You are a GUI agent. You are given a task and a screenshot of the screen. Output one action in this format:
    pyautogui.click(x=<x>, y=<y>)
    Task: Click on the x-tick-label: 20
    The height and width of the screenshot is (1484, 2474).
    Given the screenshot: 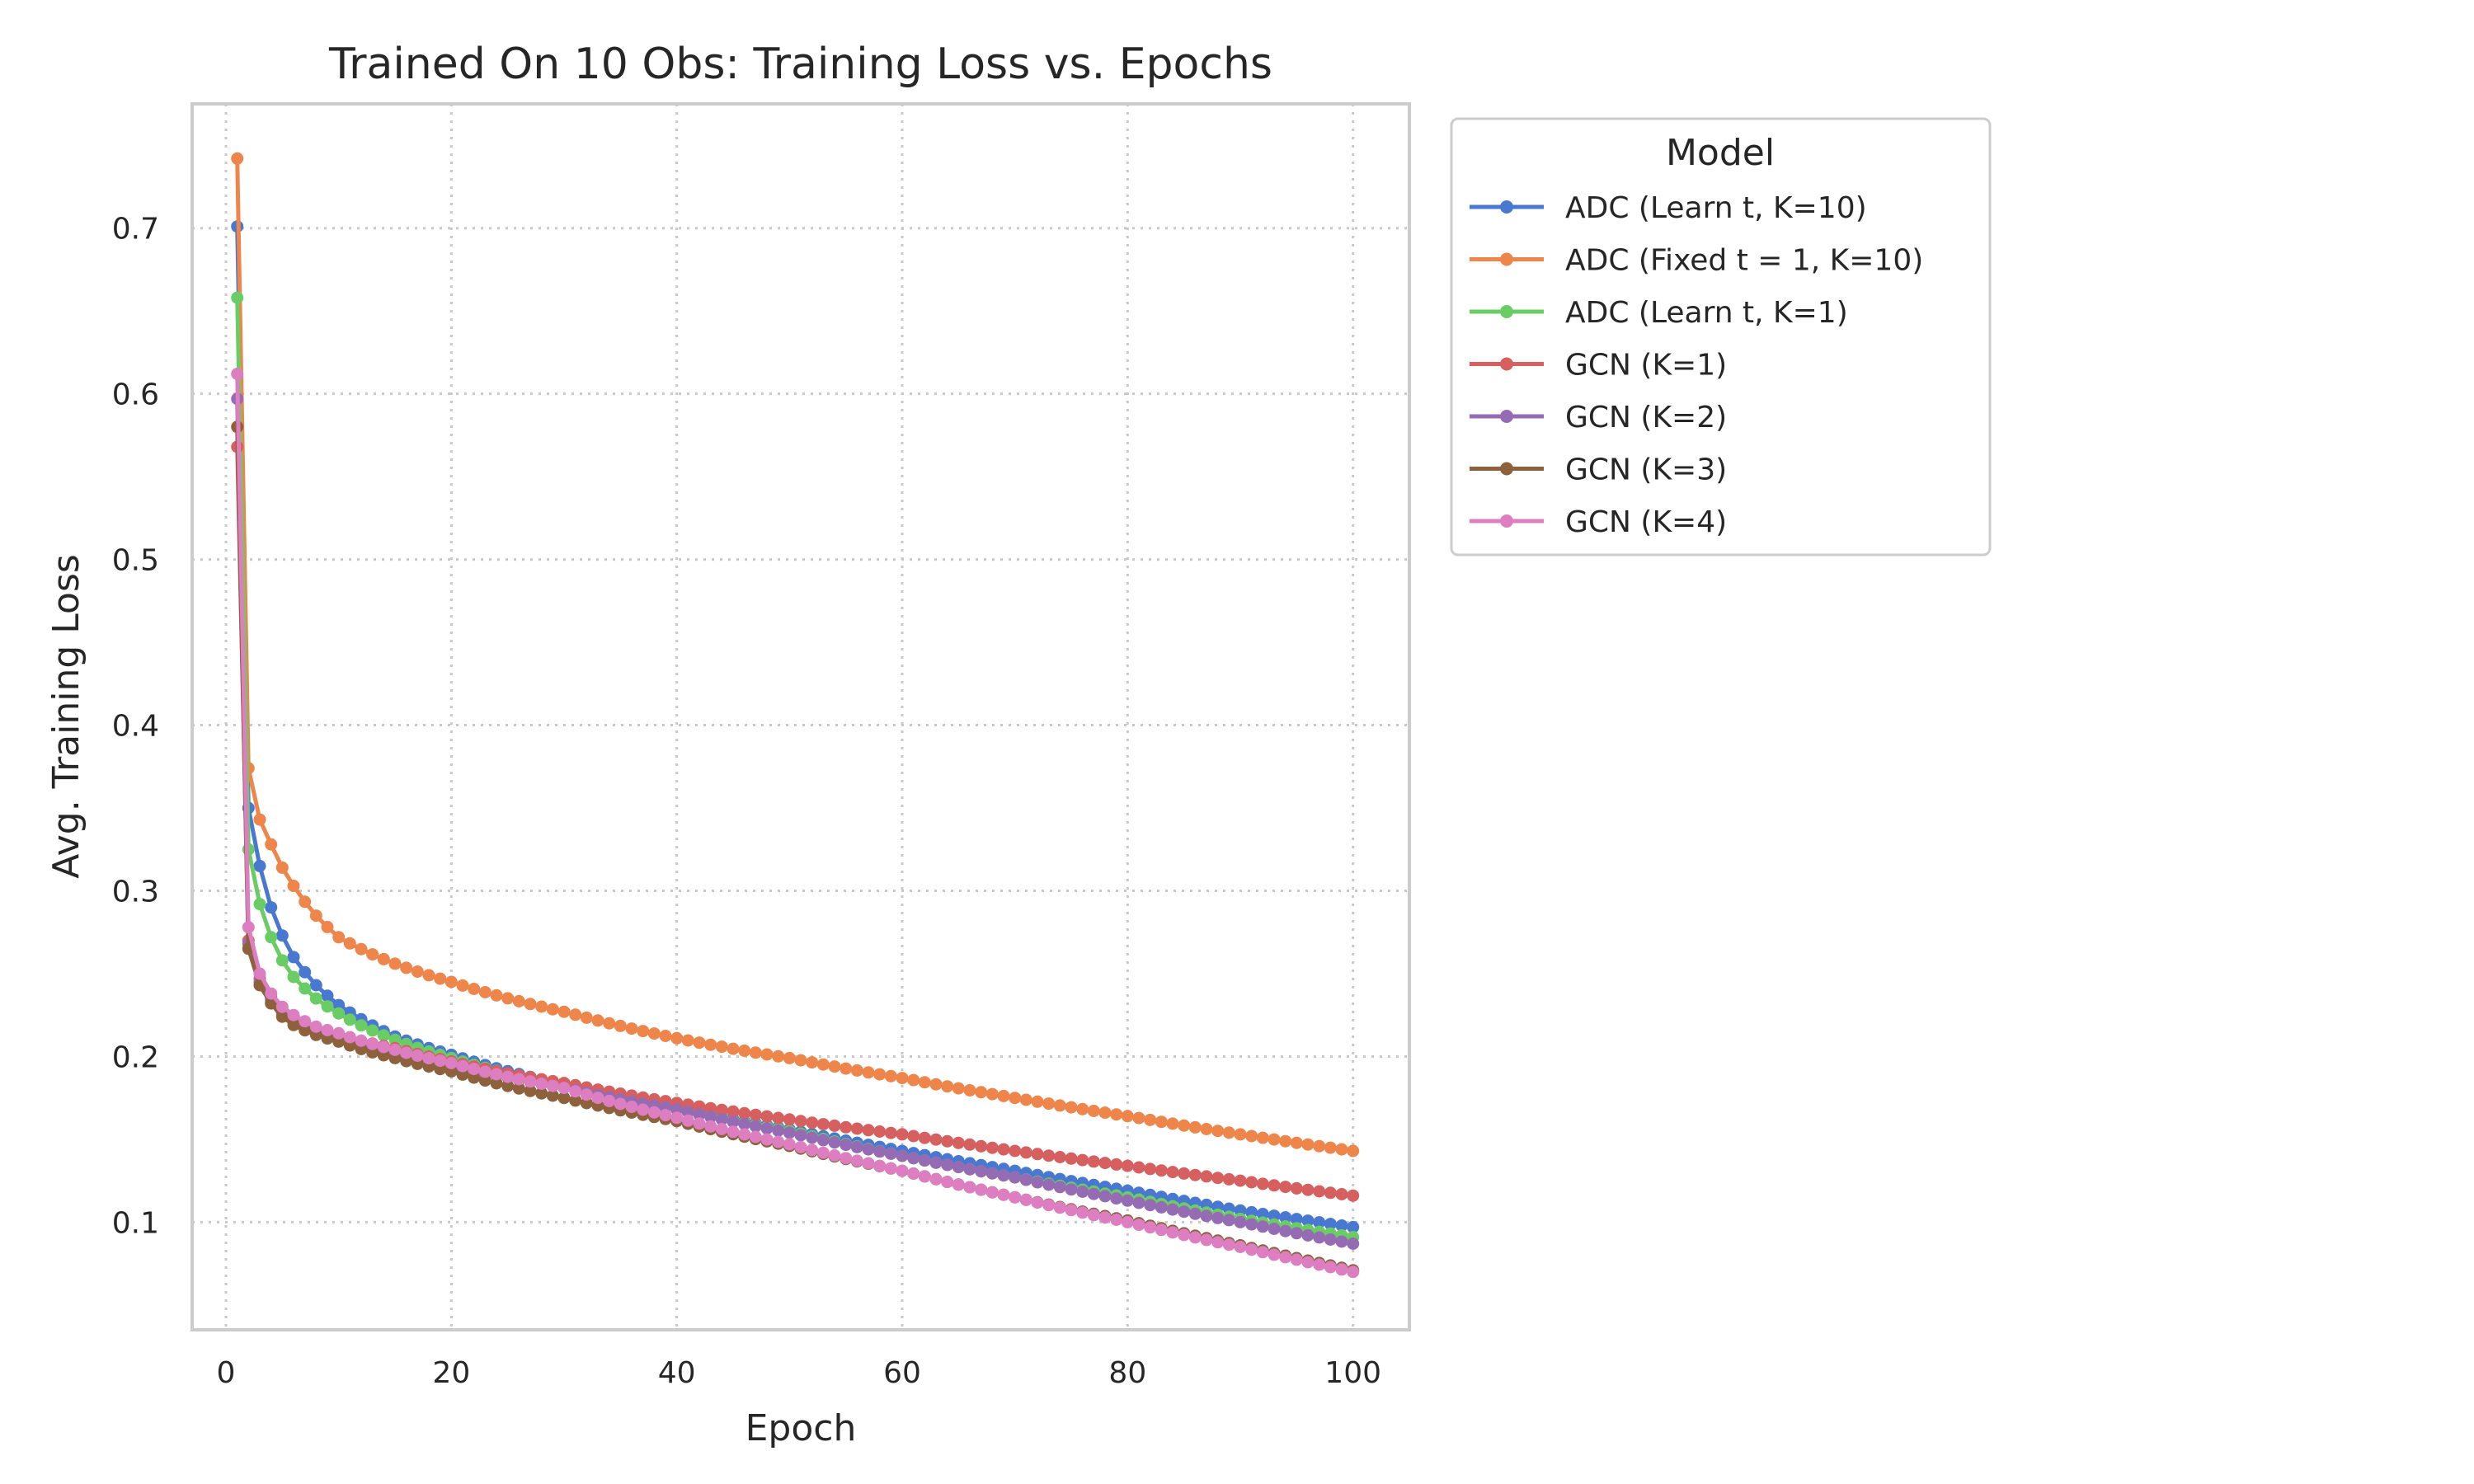 What is the action you would take?
    pyautogui.click(x=451, y=1373)
    